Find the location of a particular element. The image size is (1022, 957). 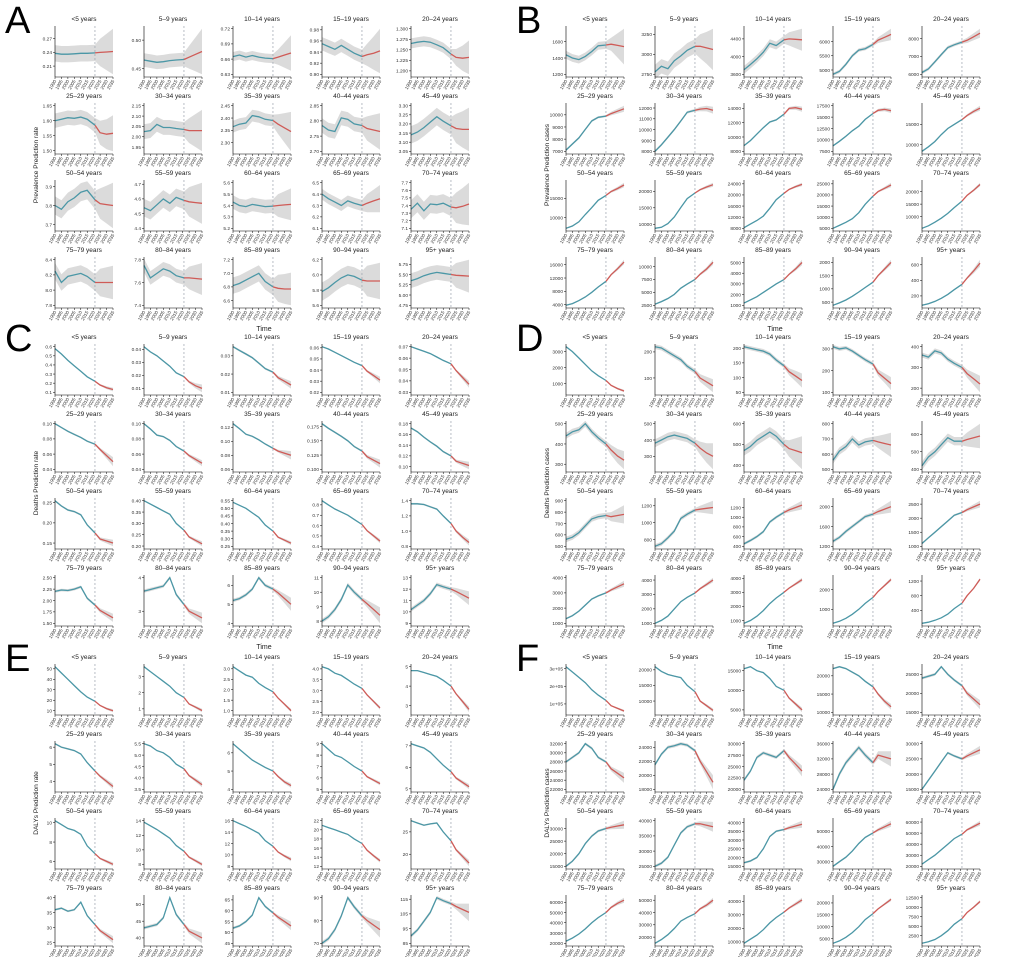

y-tick-label: 9000 is located at coordinates (646, 141).